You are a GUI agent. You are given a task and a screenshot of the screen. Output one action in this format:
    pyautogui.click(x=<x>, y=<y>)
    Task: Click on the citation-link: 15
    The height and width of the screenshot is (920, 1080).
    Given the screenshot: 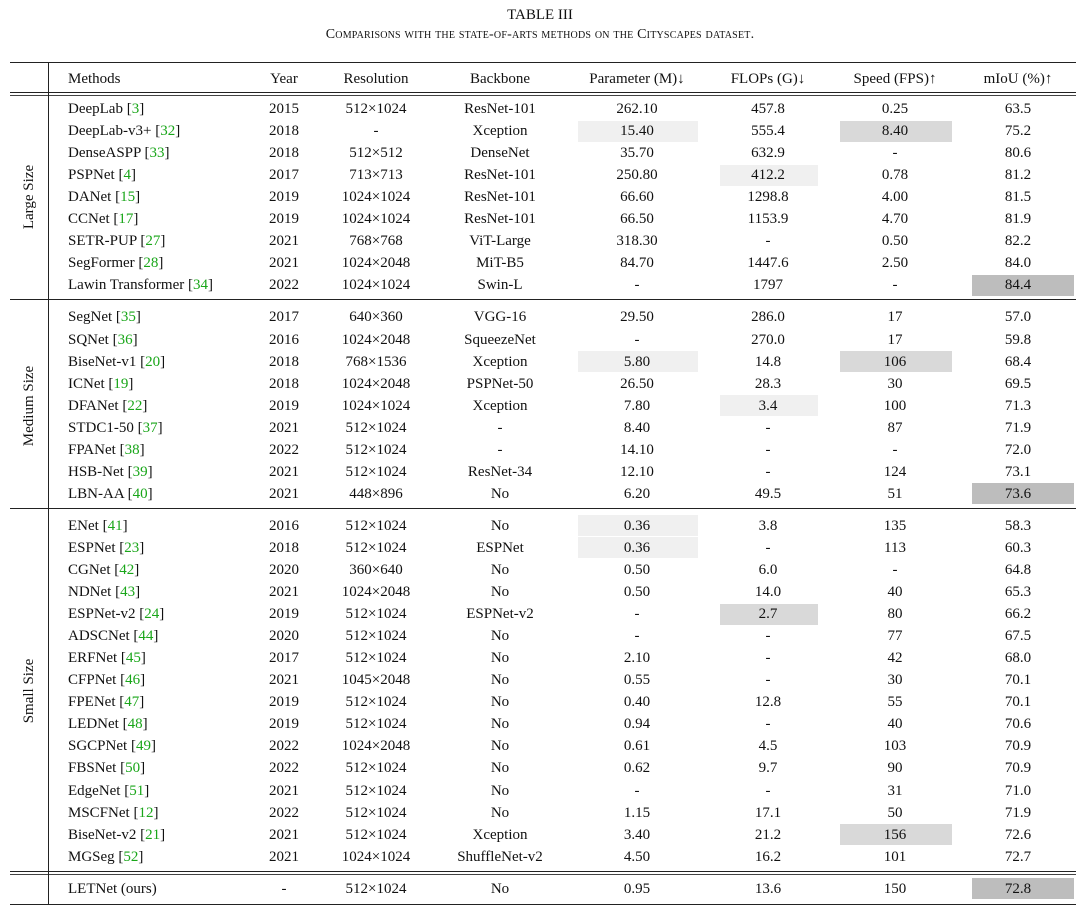 What is the action you would take?
    pyautogui.click(x=128, y=197)
    